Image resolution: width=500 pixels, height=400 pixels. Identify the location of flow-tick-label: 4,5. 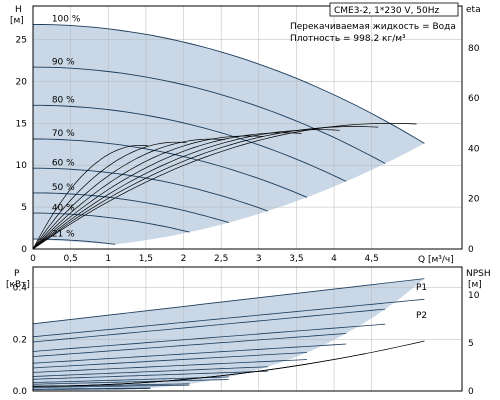
(372, 259).